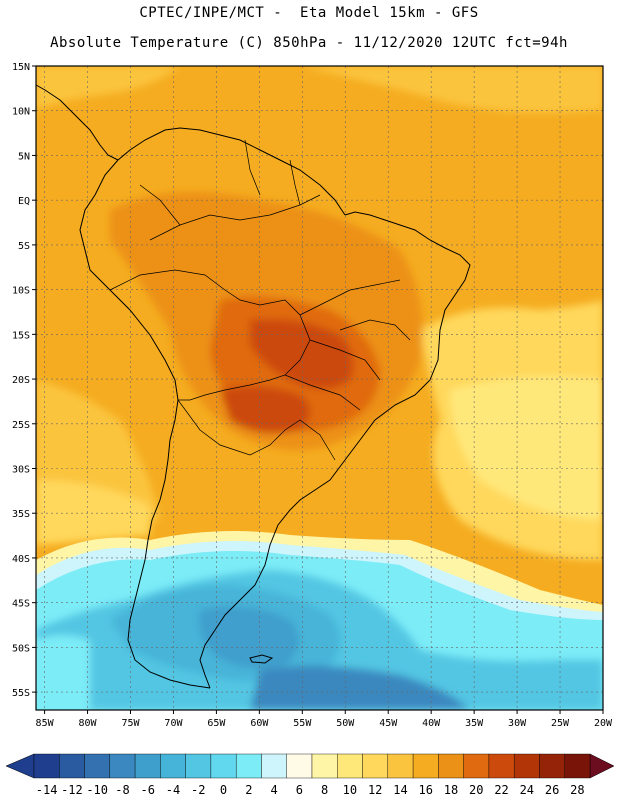 This screenshot has height=800, width=618. What do you see at coordinates (21, 514) in the screenshot?
I see `lat-label: 35S` at bounding box center [21, 514].